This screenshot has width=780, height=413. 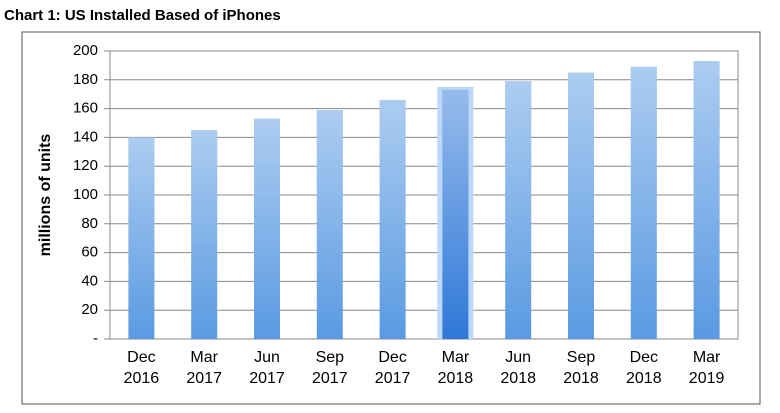 I want to click on x-tick-label: Dec 2017, so click(x=392, y=368).